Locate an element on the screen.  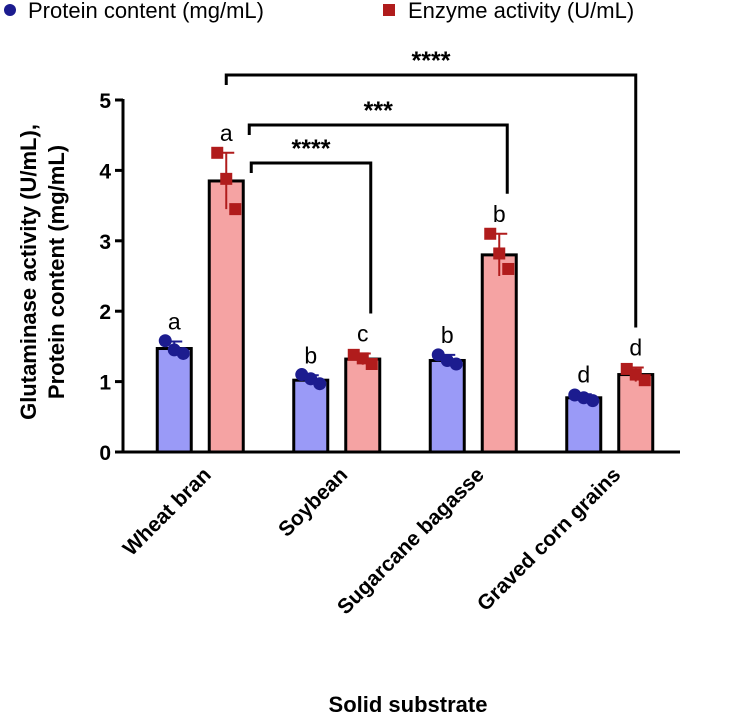
x-tick-label: Soybean is located at coordinates (313, 502).